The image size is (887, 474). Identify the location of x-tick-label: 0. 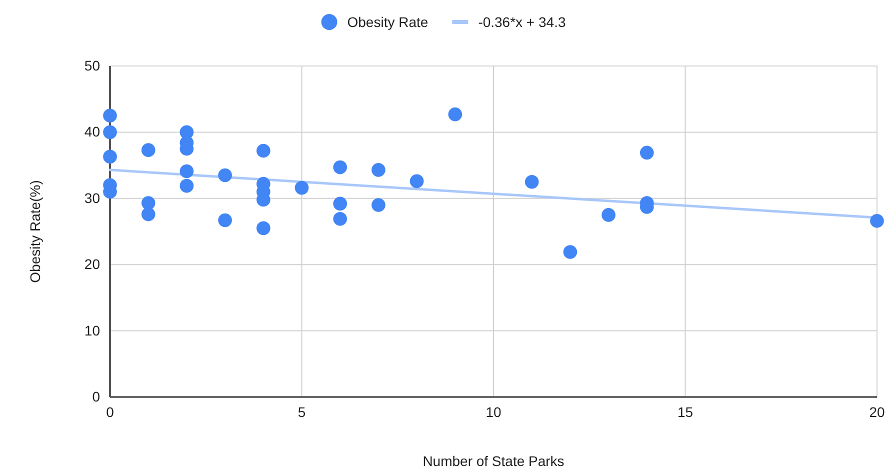
(110, 412).